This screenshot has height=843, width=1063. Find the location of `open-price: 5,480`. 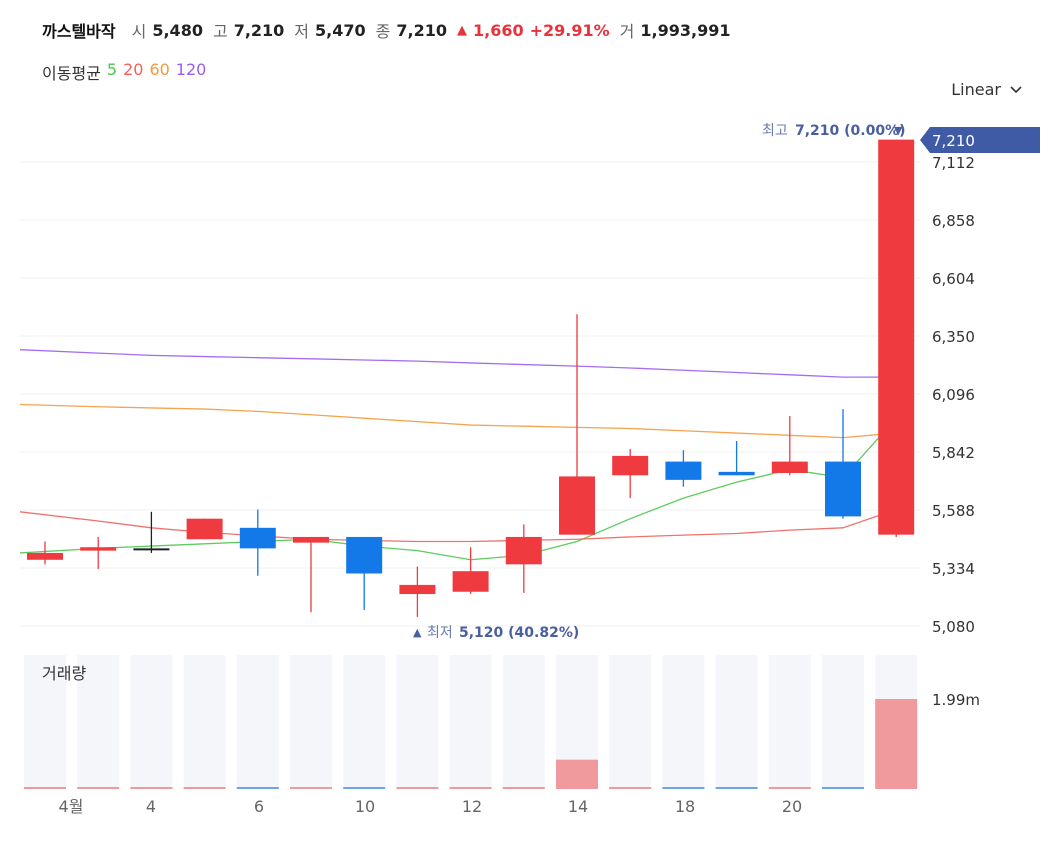

open-price: 5,480 is located at coordinates (177, 30).